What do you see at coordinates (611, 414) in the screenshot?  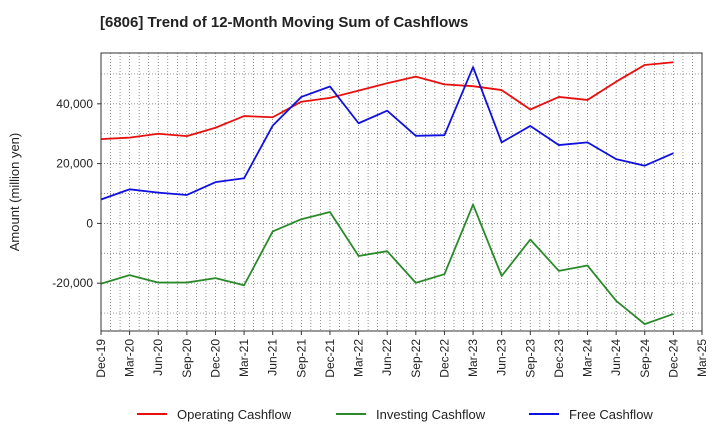 I see `free-cashflow-legend-label: Free Cashflow` at bounding box center [611, 414].